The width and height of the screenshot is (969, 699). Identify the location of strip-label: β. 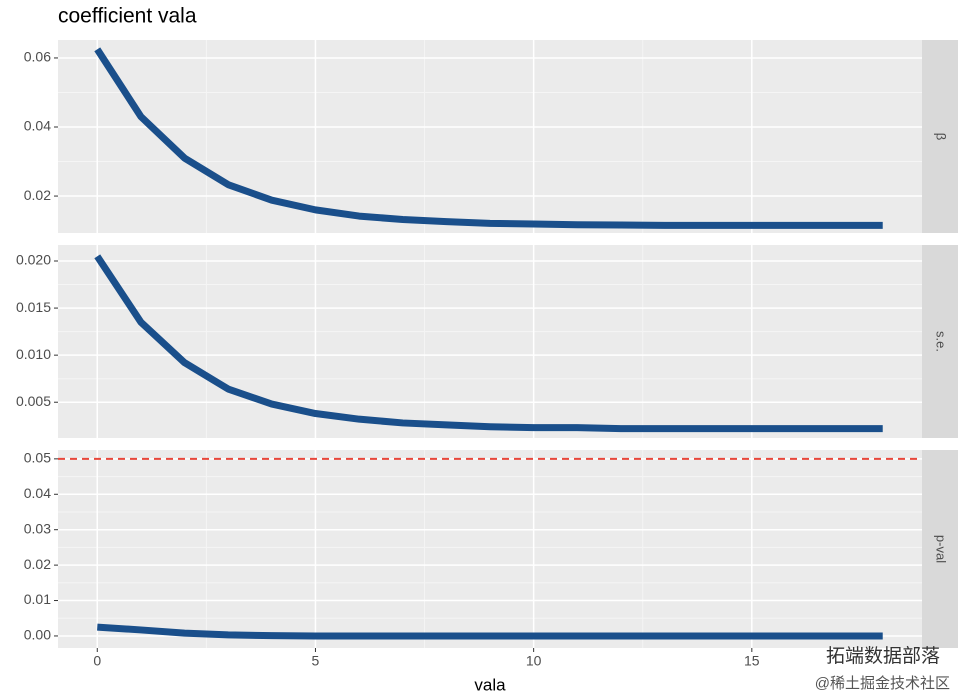
(941, 136).